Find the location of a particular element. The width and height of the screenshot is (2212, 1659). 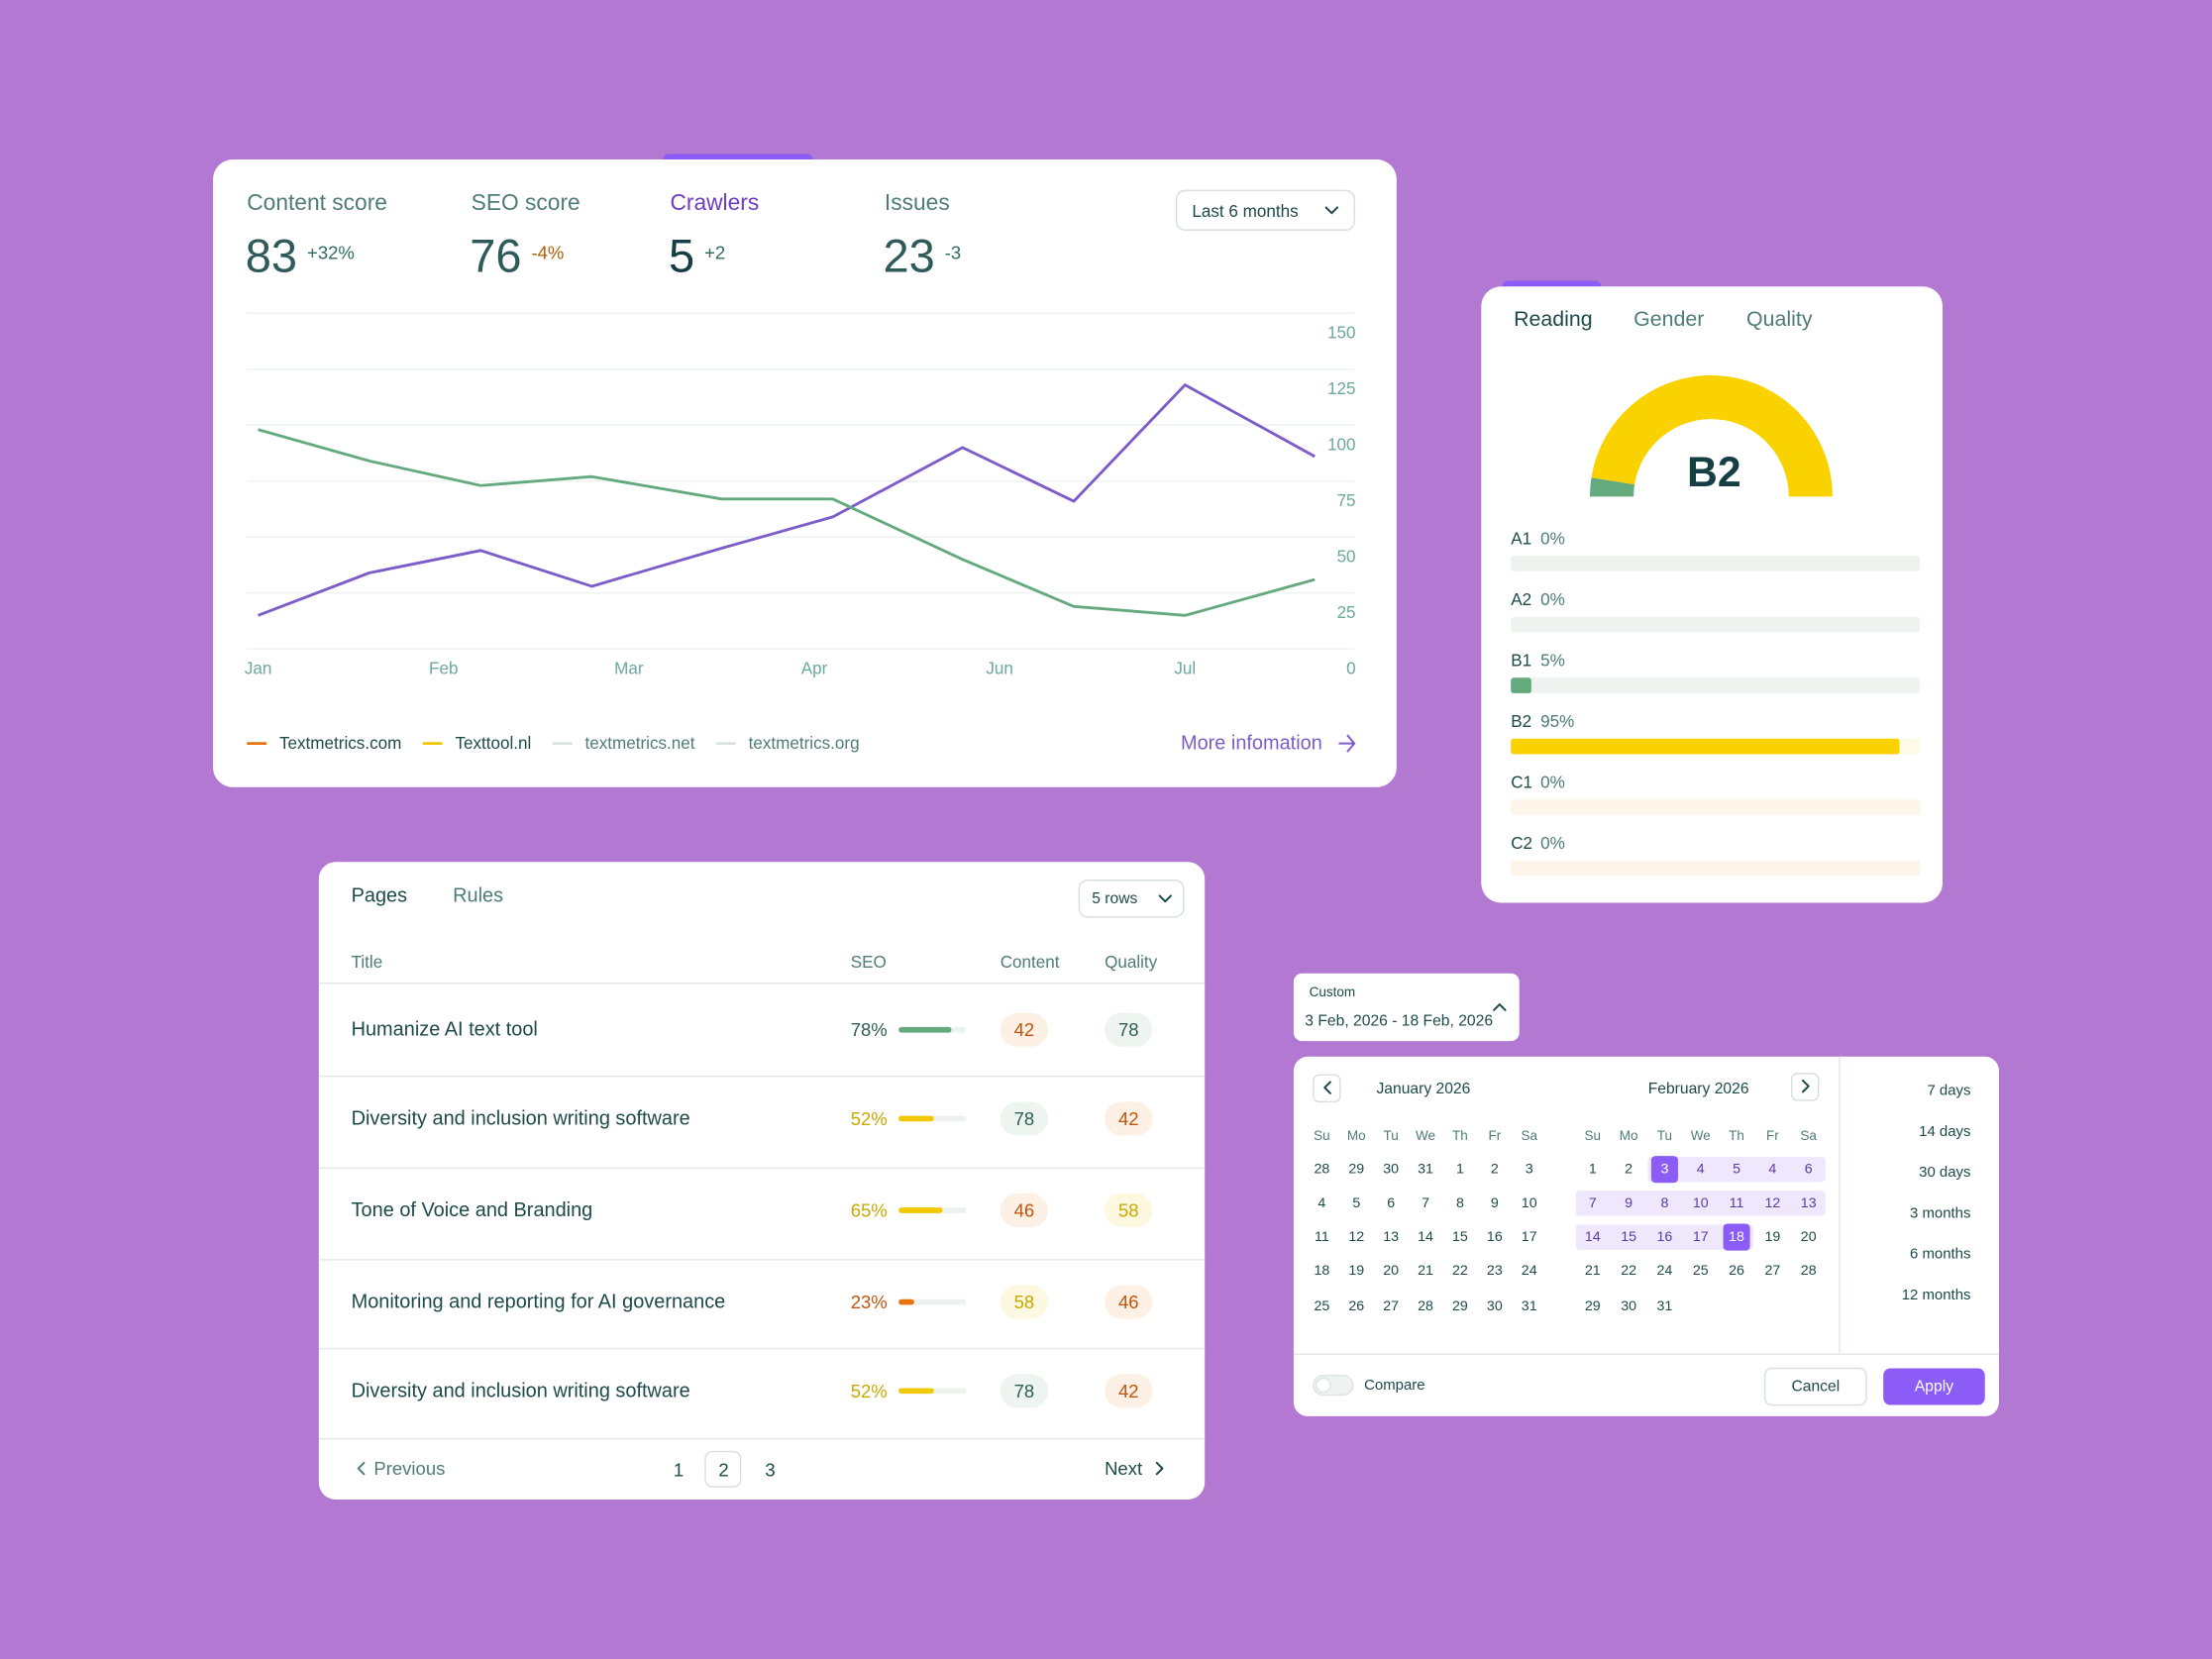

tab: Pages is located at coordinates (380, 895).